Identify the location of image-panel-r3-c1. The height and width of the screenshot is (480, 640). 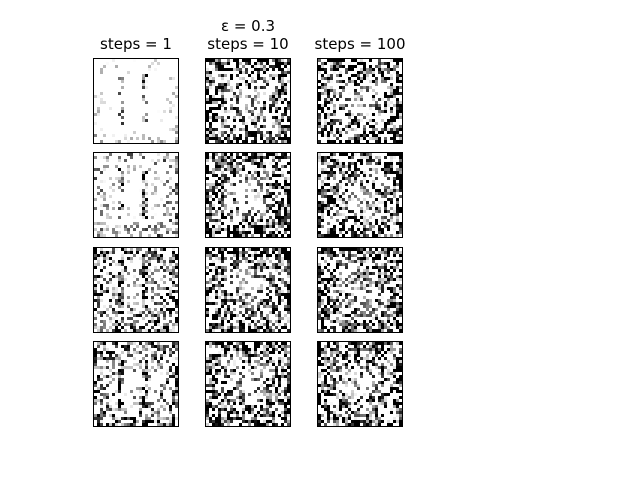
(136, 290).